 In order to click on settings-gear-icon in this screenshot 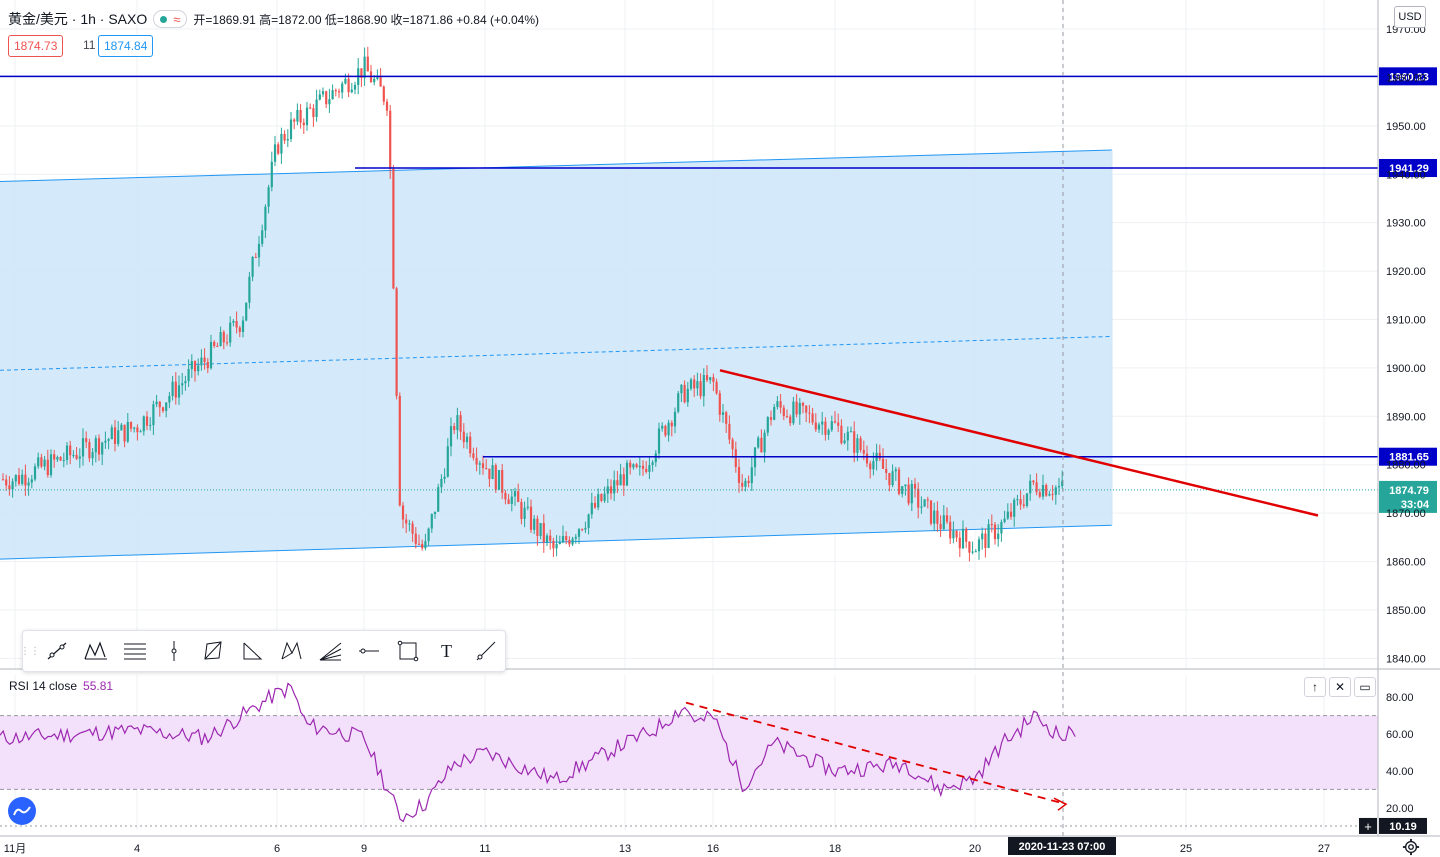, I will do `click(1411, 847)`.